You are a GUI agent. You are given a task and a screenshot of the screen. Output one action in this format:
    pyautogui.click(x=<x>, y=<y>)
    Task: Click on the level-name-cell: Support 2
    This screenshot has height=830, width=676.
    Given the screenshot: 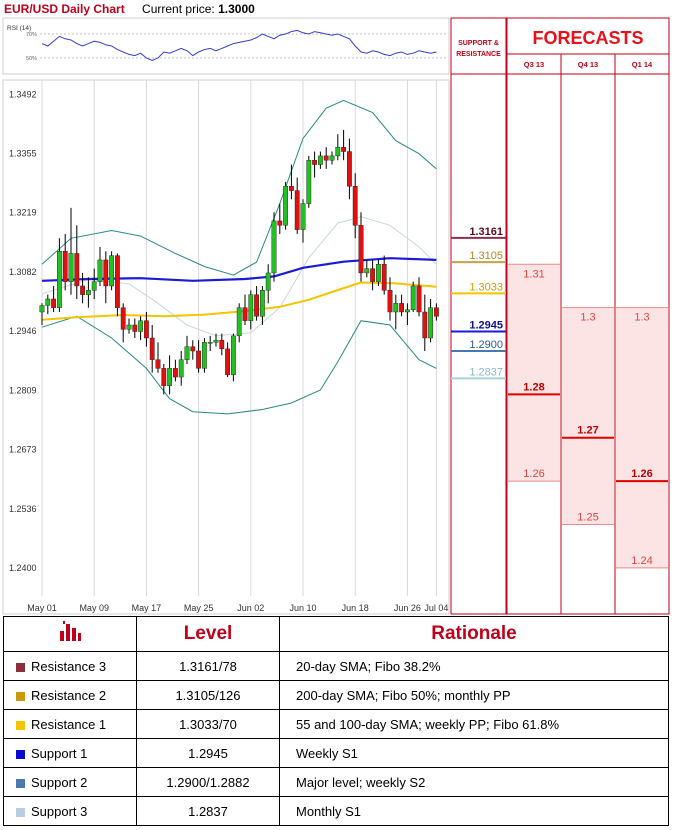 What is the action you would take?
    pyautogui.click(x=70, y=782)
    